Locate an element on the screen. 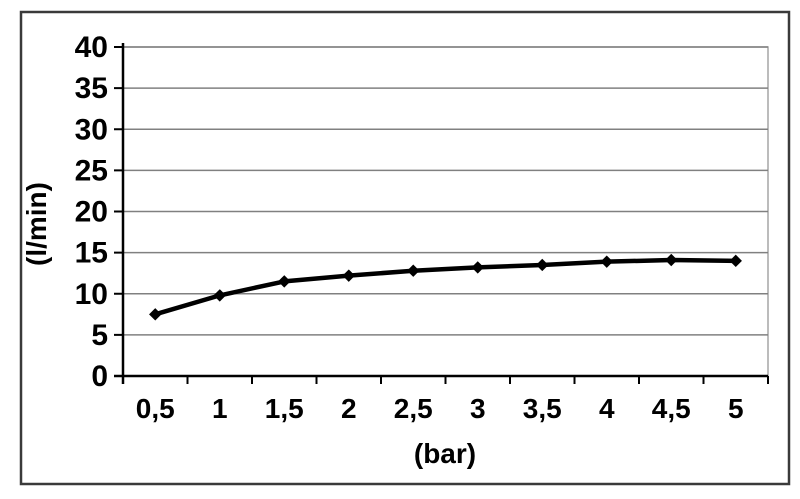  y-tick-label-30: 30 is located at coordinates (91, 129).